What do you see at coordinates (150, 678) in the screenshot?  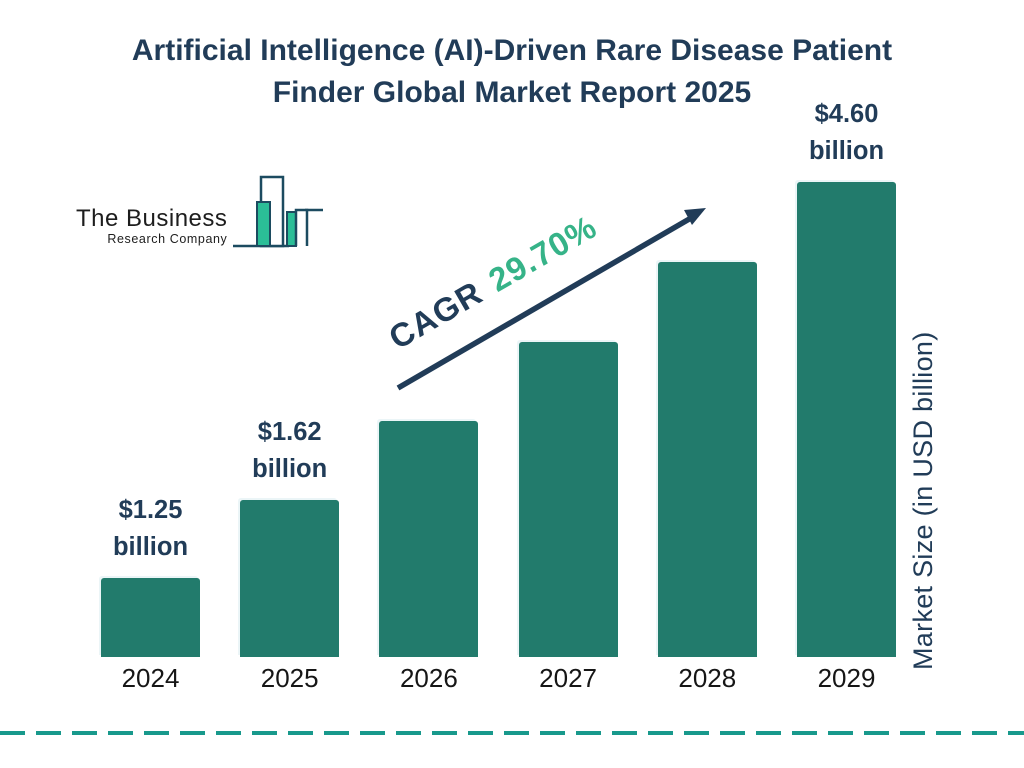 I see `x-tick-label-2024: 2024` at bounding box center [150, 678].